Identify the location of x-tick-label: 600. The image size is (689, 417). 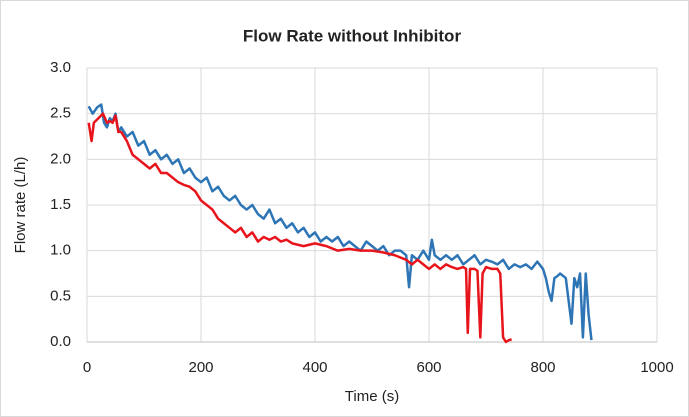
(428, 367).